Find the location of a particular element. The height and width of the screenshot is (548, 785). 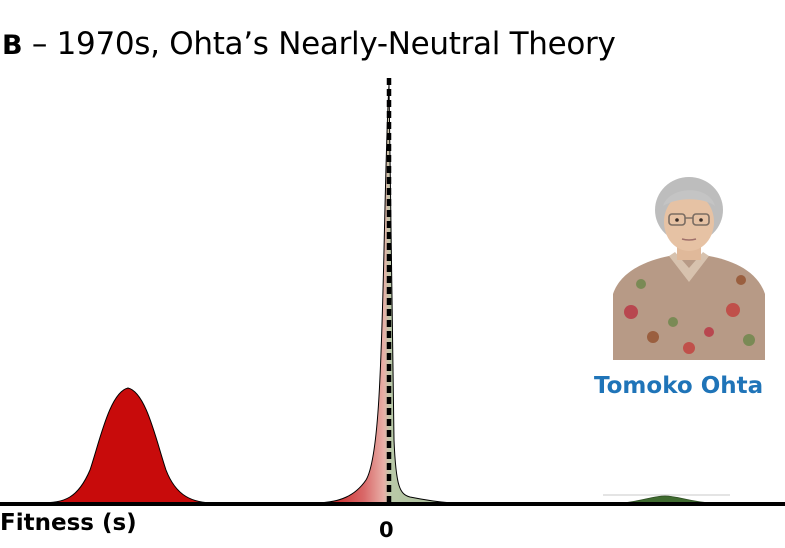

portrait-caption: Tomoko Ohta is located at coordinates (679, 386).